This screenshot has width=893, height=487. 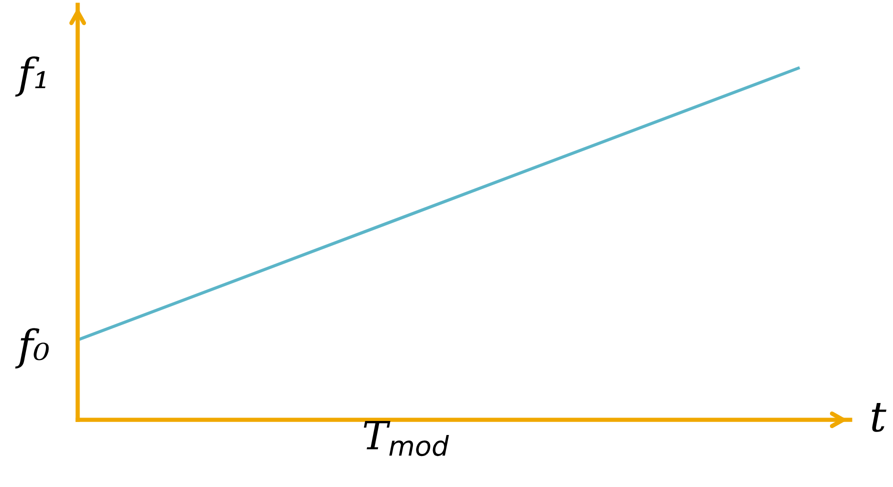 What do you see at coordinates (32, 348) in the screenshot?
I see `annotation: f₀` at bounding box center [32, 348].